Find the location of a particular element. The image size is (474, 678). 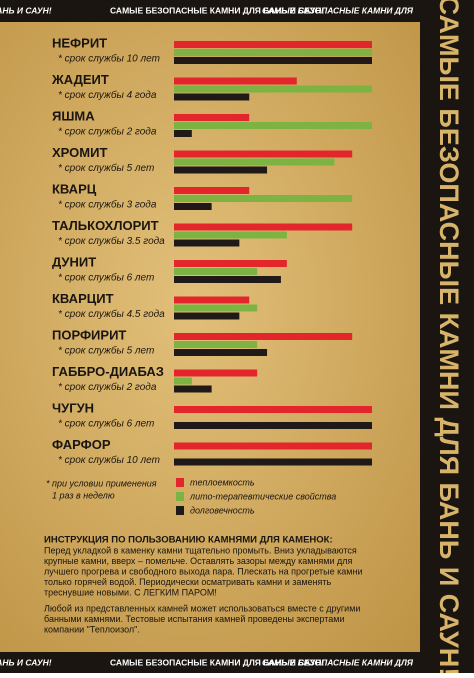

side-band is located at coordinates (447, 336).